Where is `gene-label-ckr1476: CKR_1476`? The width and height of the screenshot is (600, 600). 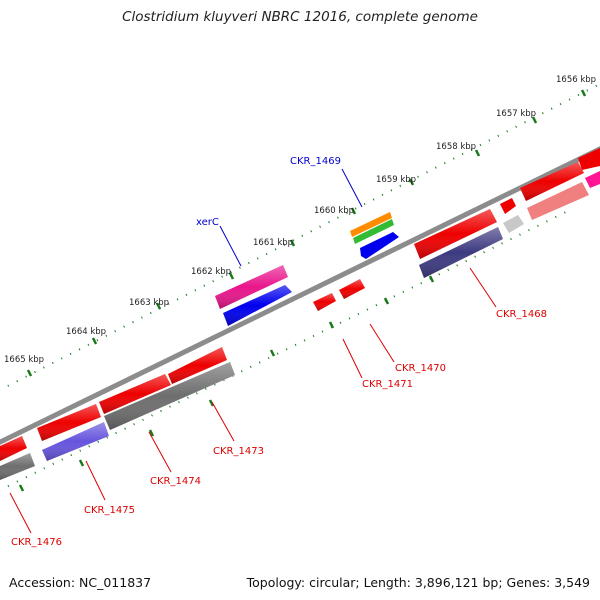
gene-label-ckr1476: CKR_1476 is located at coordinates (36, 542).